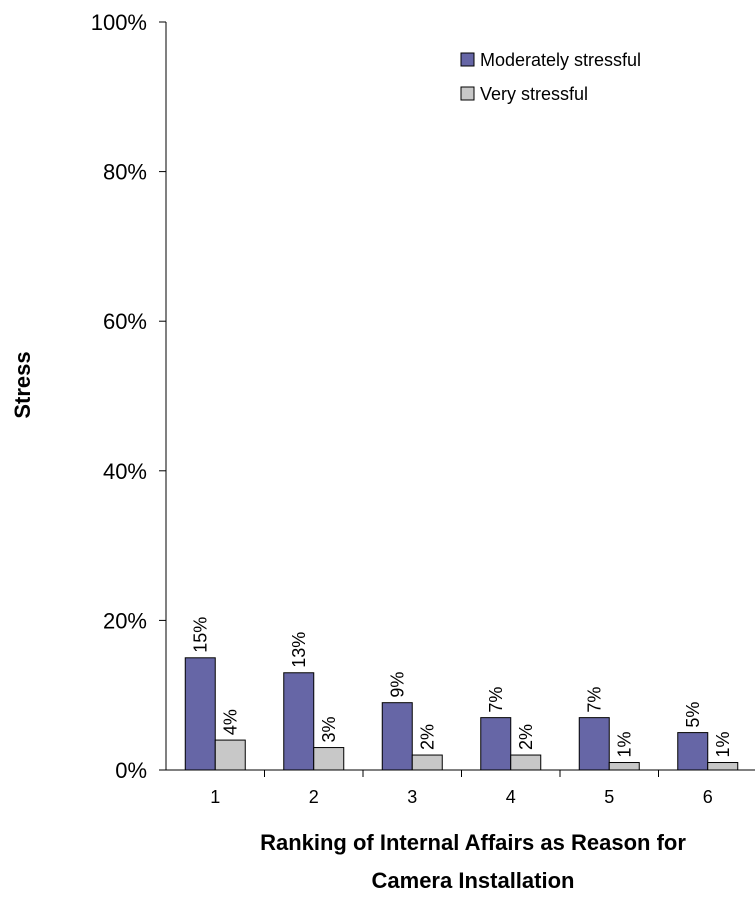 This screenshot has width=755, height=908. Describe the element at coordinates (299, 650) in the screenshot. I see `data-label: 13%` at that location.